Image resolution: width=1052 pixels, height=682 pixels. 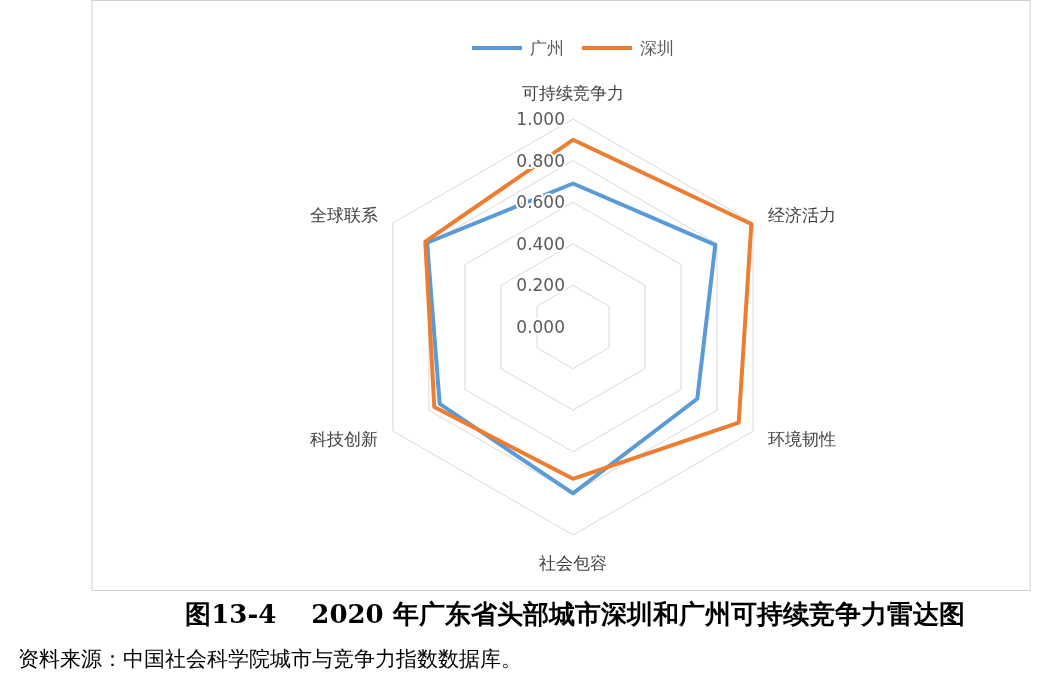 I want to click on y-tick-label: 0.400, so click(x=540, y=243).